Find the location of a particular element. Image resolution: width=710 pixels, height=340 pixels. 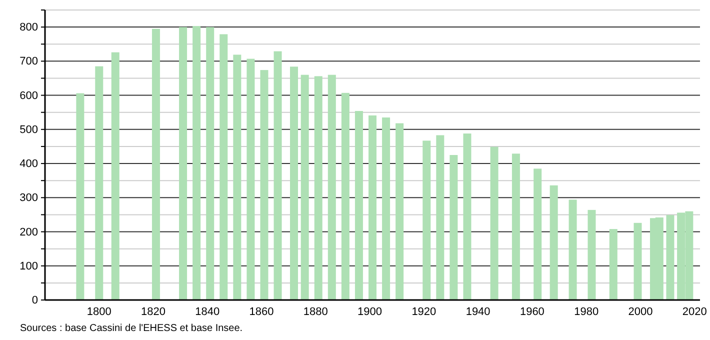

x-tick-label: 1920 is located at coordinates (424, 312).